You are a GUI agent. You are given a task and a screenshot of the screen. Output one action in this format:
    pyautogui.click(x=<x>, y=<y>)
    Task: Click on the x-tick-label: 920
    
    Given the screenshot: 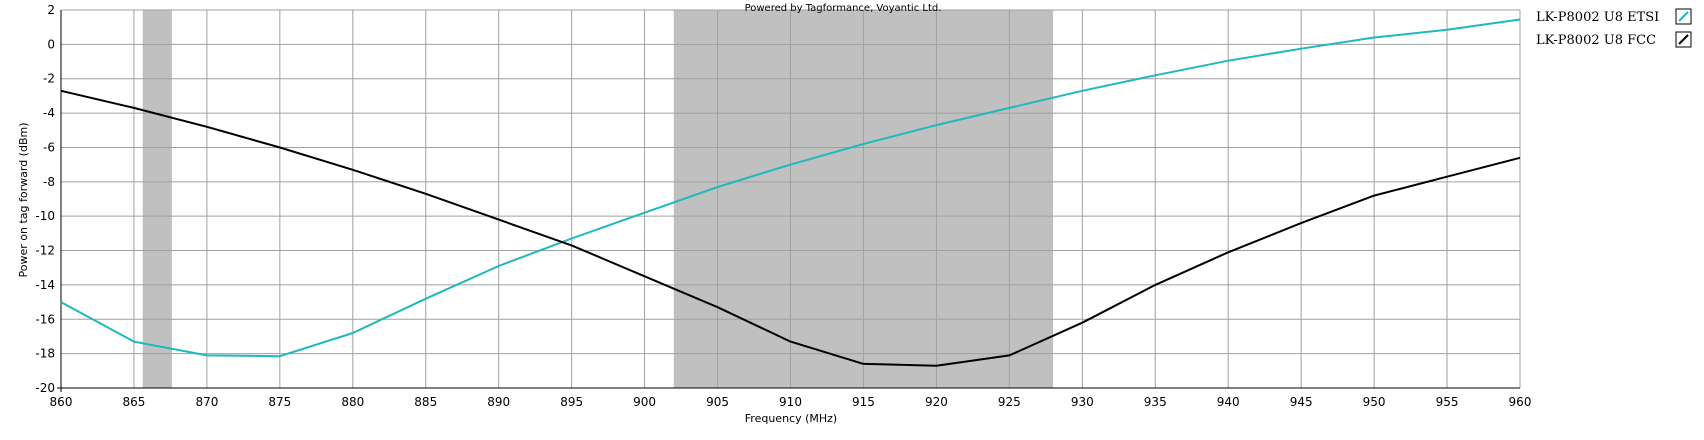 What is the action you would take?
    pyautogui.click(x=936, y=402)
    